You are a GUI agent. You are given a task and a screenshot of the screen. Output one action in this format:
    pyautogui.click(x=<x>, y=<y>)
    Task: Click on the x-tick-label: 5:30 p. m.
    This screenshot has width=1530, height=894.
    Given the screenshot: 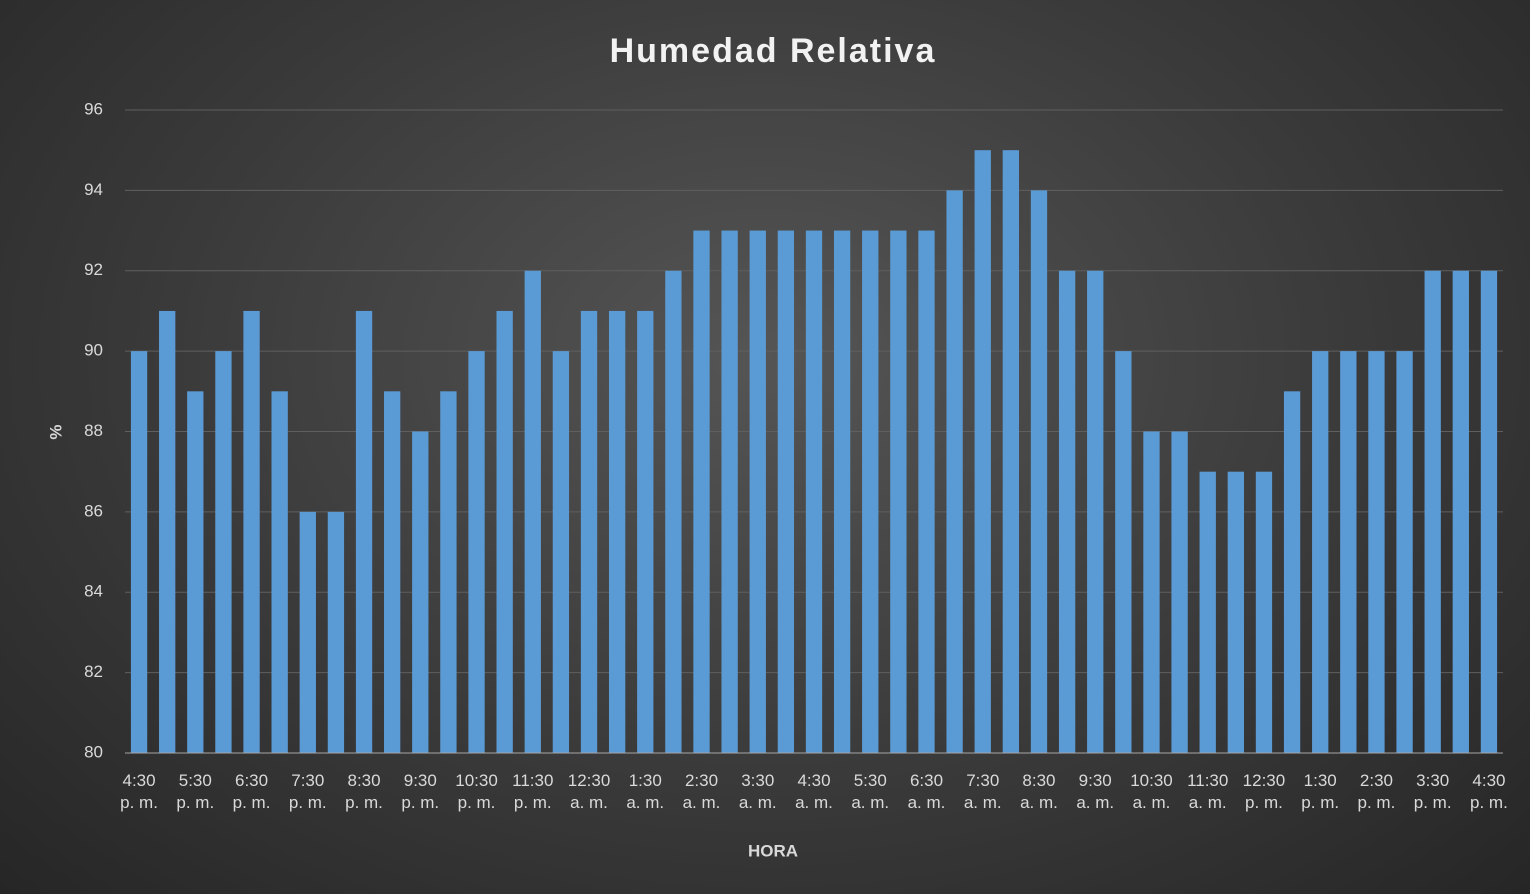 What is the action you would take?
    pyautogui.click(x=195, y=791)
    